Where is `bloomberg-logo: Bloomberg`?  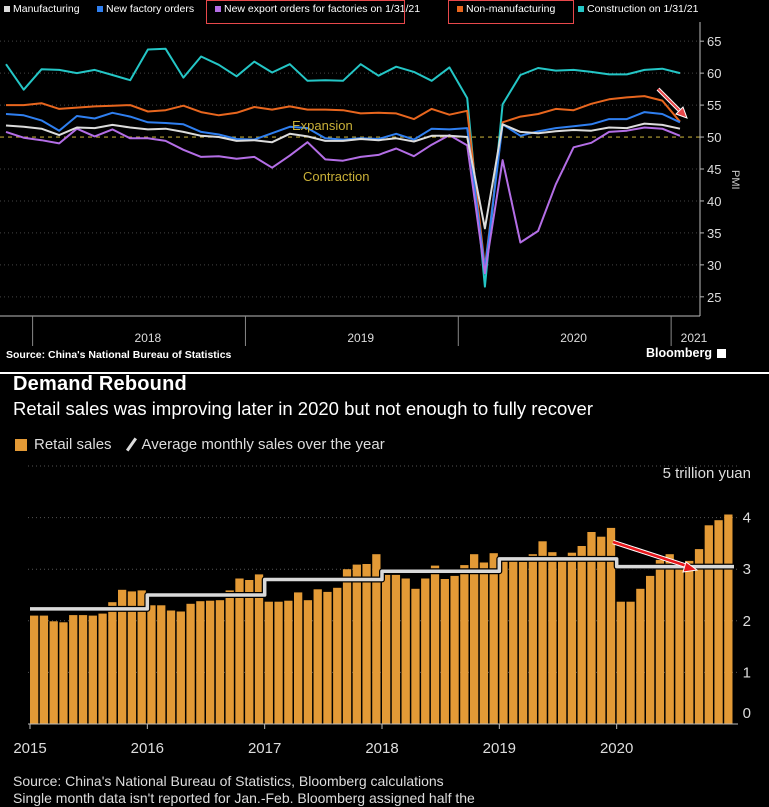
bloomberg-logo: Bloomberg is located at coordinates (686, 353).